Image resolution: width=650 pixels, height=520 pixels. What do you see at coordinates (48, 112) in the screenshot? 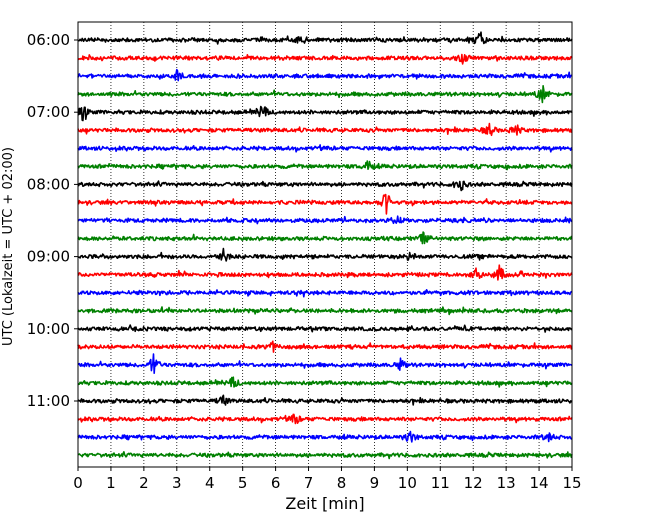
I see `y-tick-label: 07:00` at bounding box center [48, 112].